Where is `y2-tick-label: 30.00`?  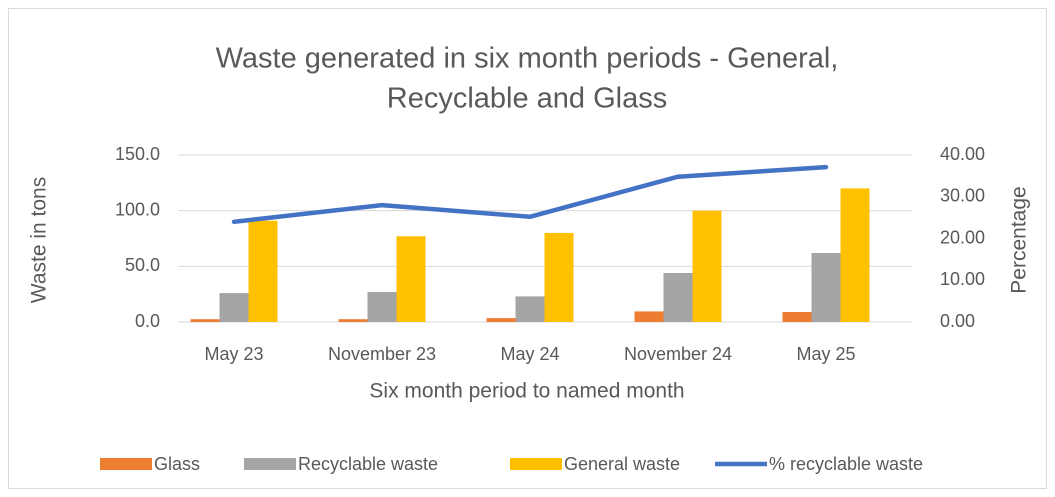
y2-tick-label: 30.00 is located at coordinates (962, 196).